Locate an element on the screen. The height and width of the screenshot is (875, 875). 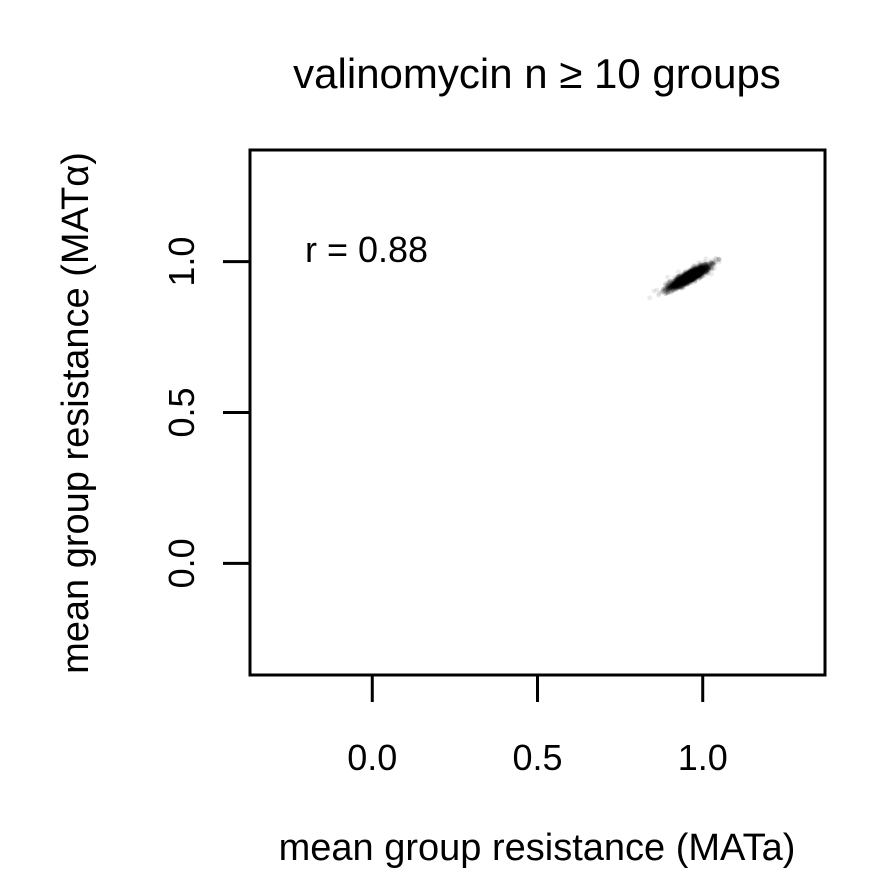
x-tick-label: 1.0 is located at coordinates (703, 757).